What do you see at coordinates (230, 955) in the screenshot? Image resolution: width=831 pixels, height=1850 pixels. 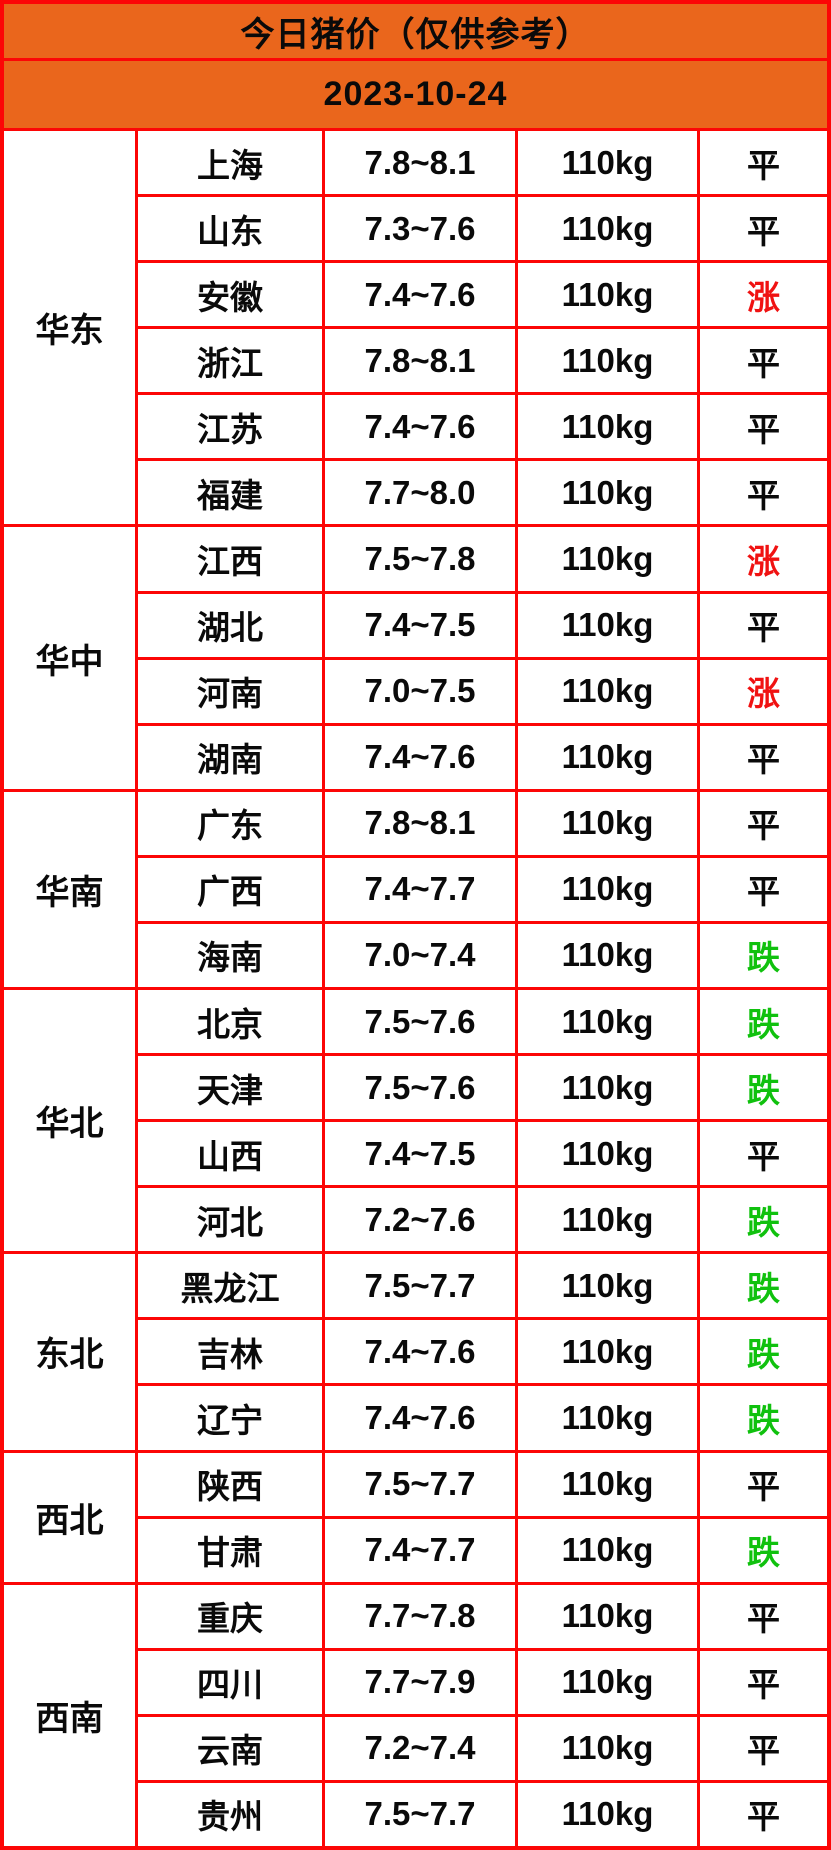 I see `province-cell: 海南` at bounding box center [230, 955].